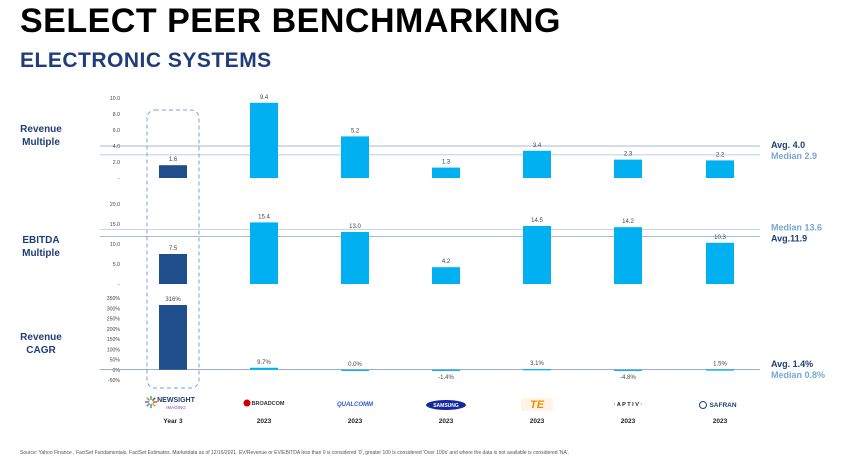  Describe the element at coordinates (355, 365) in the screenshot. I see `data-label: 0.0%` at that location.